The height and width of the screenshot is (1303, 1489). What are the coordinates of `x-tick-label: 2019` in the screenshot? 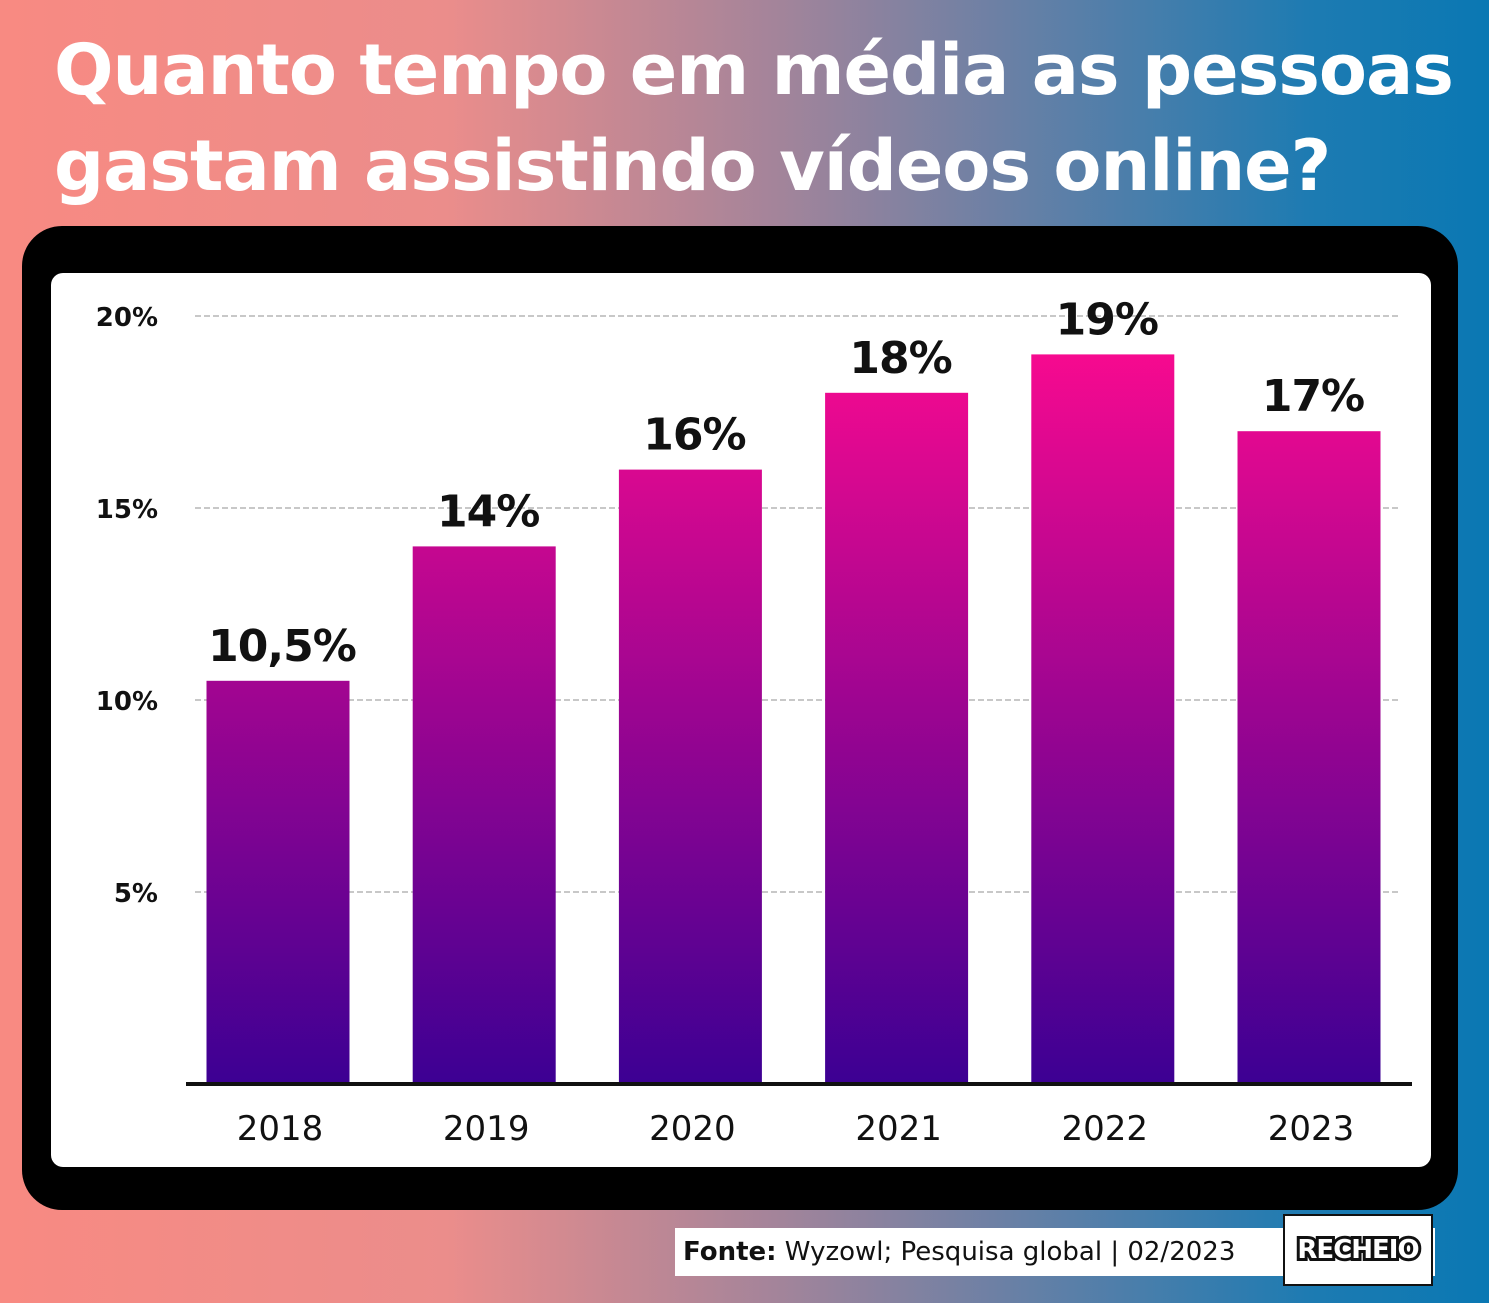 It's located at (486, 1129).